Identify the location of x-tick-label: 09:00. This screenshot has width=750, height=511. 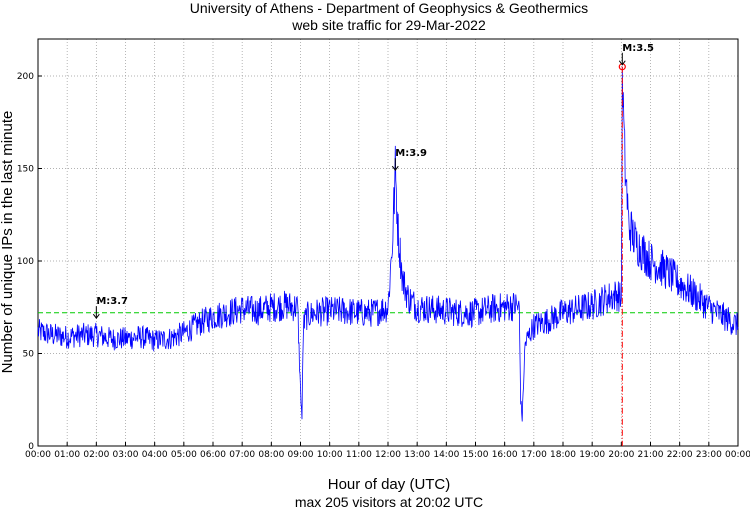
(301, 455).